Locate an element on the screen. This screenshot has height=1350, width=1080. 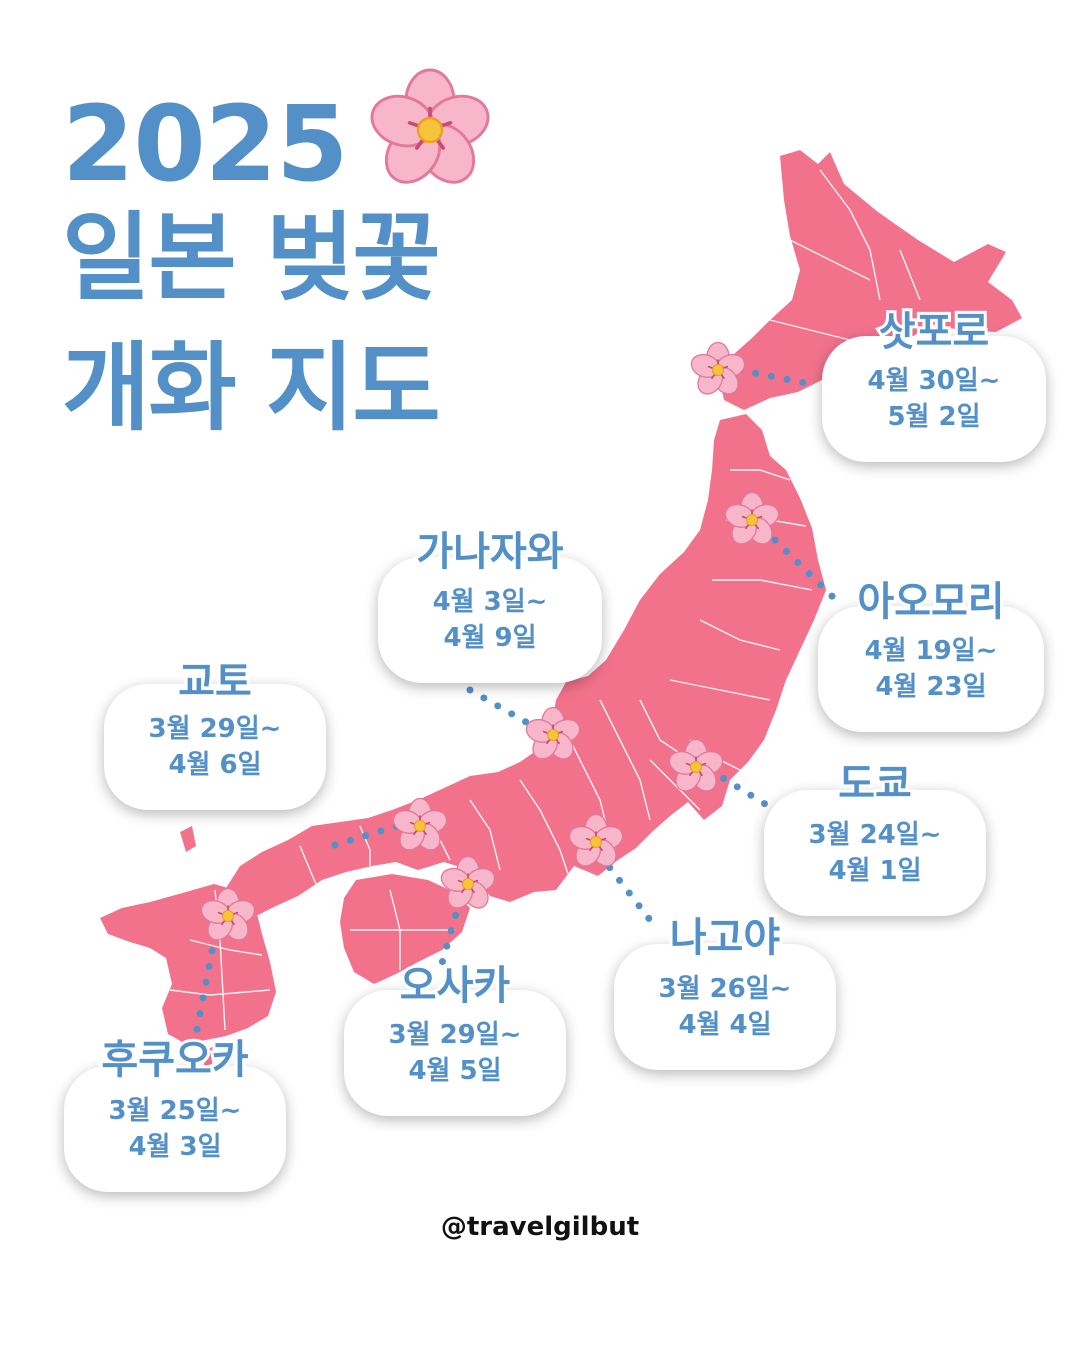
city-date-start: 4월 3일~ is located at coordinates (490, 602).